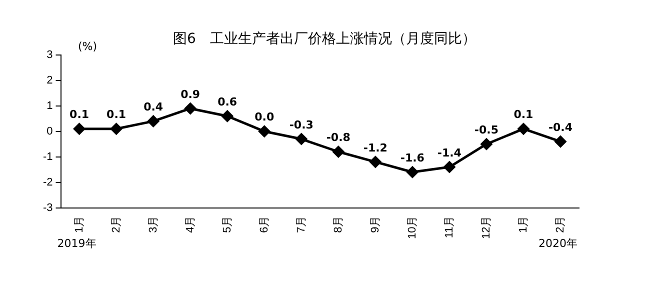  What do you see at coordinates (412, 228) in the screenshot?
I see `x-tick-label: 10月` at bounding box center [412, 228].